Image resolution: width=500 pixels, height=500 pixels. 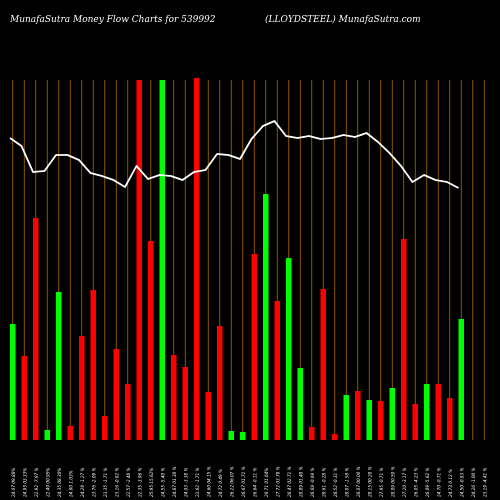 What do you see at coordinates (415, 482) in the screenshot?
I see `x-tick-label: 26.05 -4.23 %` at bounding box center [415, 482].